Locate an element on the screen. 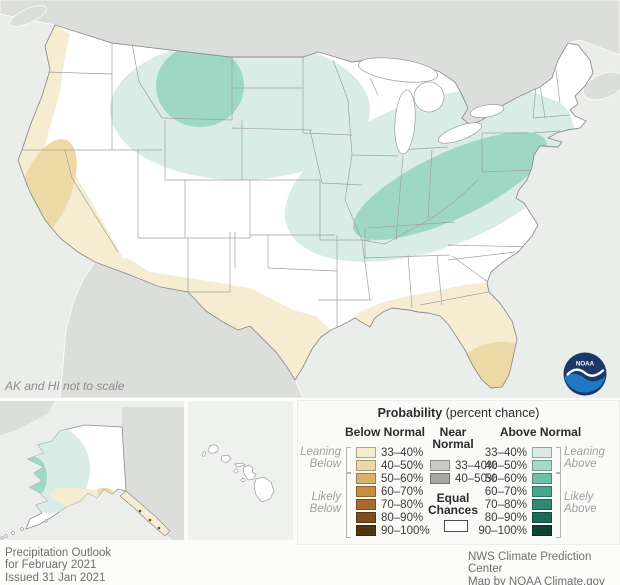  near-40-50-swatch is located at coordinates (440, 478).